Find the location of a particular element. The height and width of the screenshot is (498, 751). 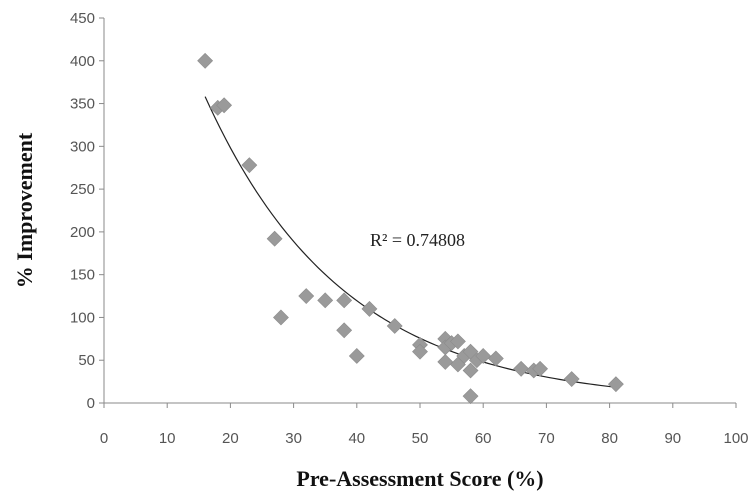

x-tick-label: 50 is located at coordinates (420, 438).